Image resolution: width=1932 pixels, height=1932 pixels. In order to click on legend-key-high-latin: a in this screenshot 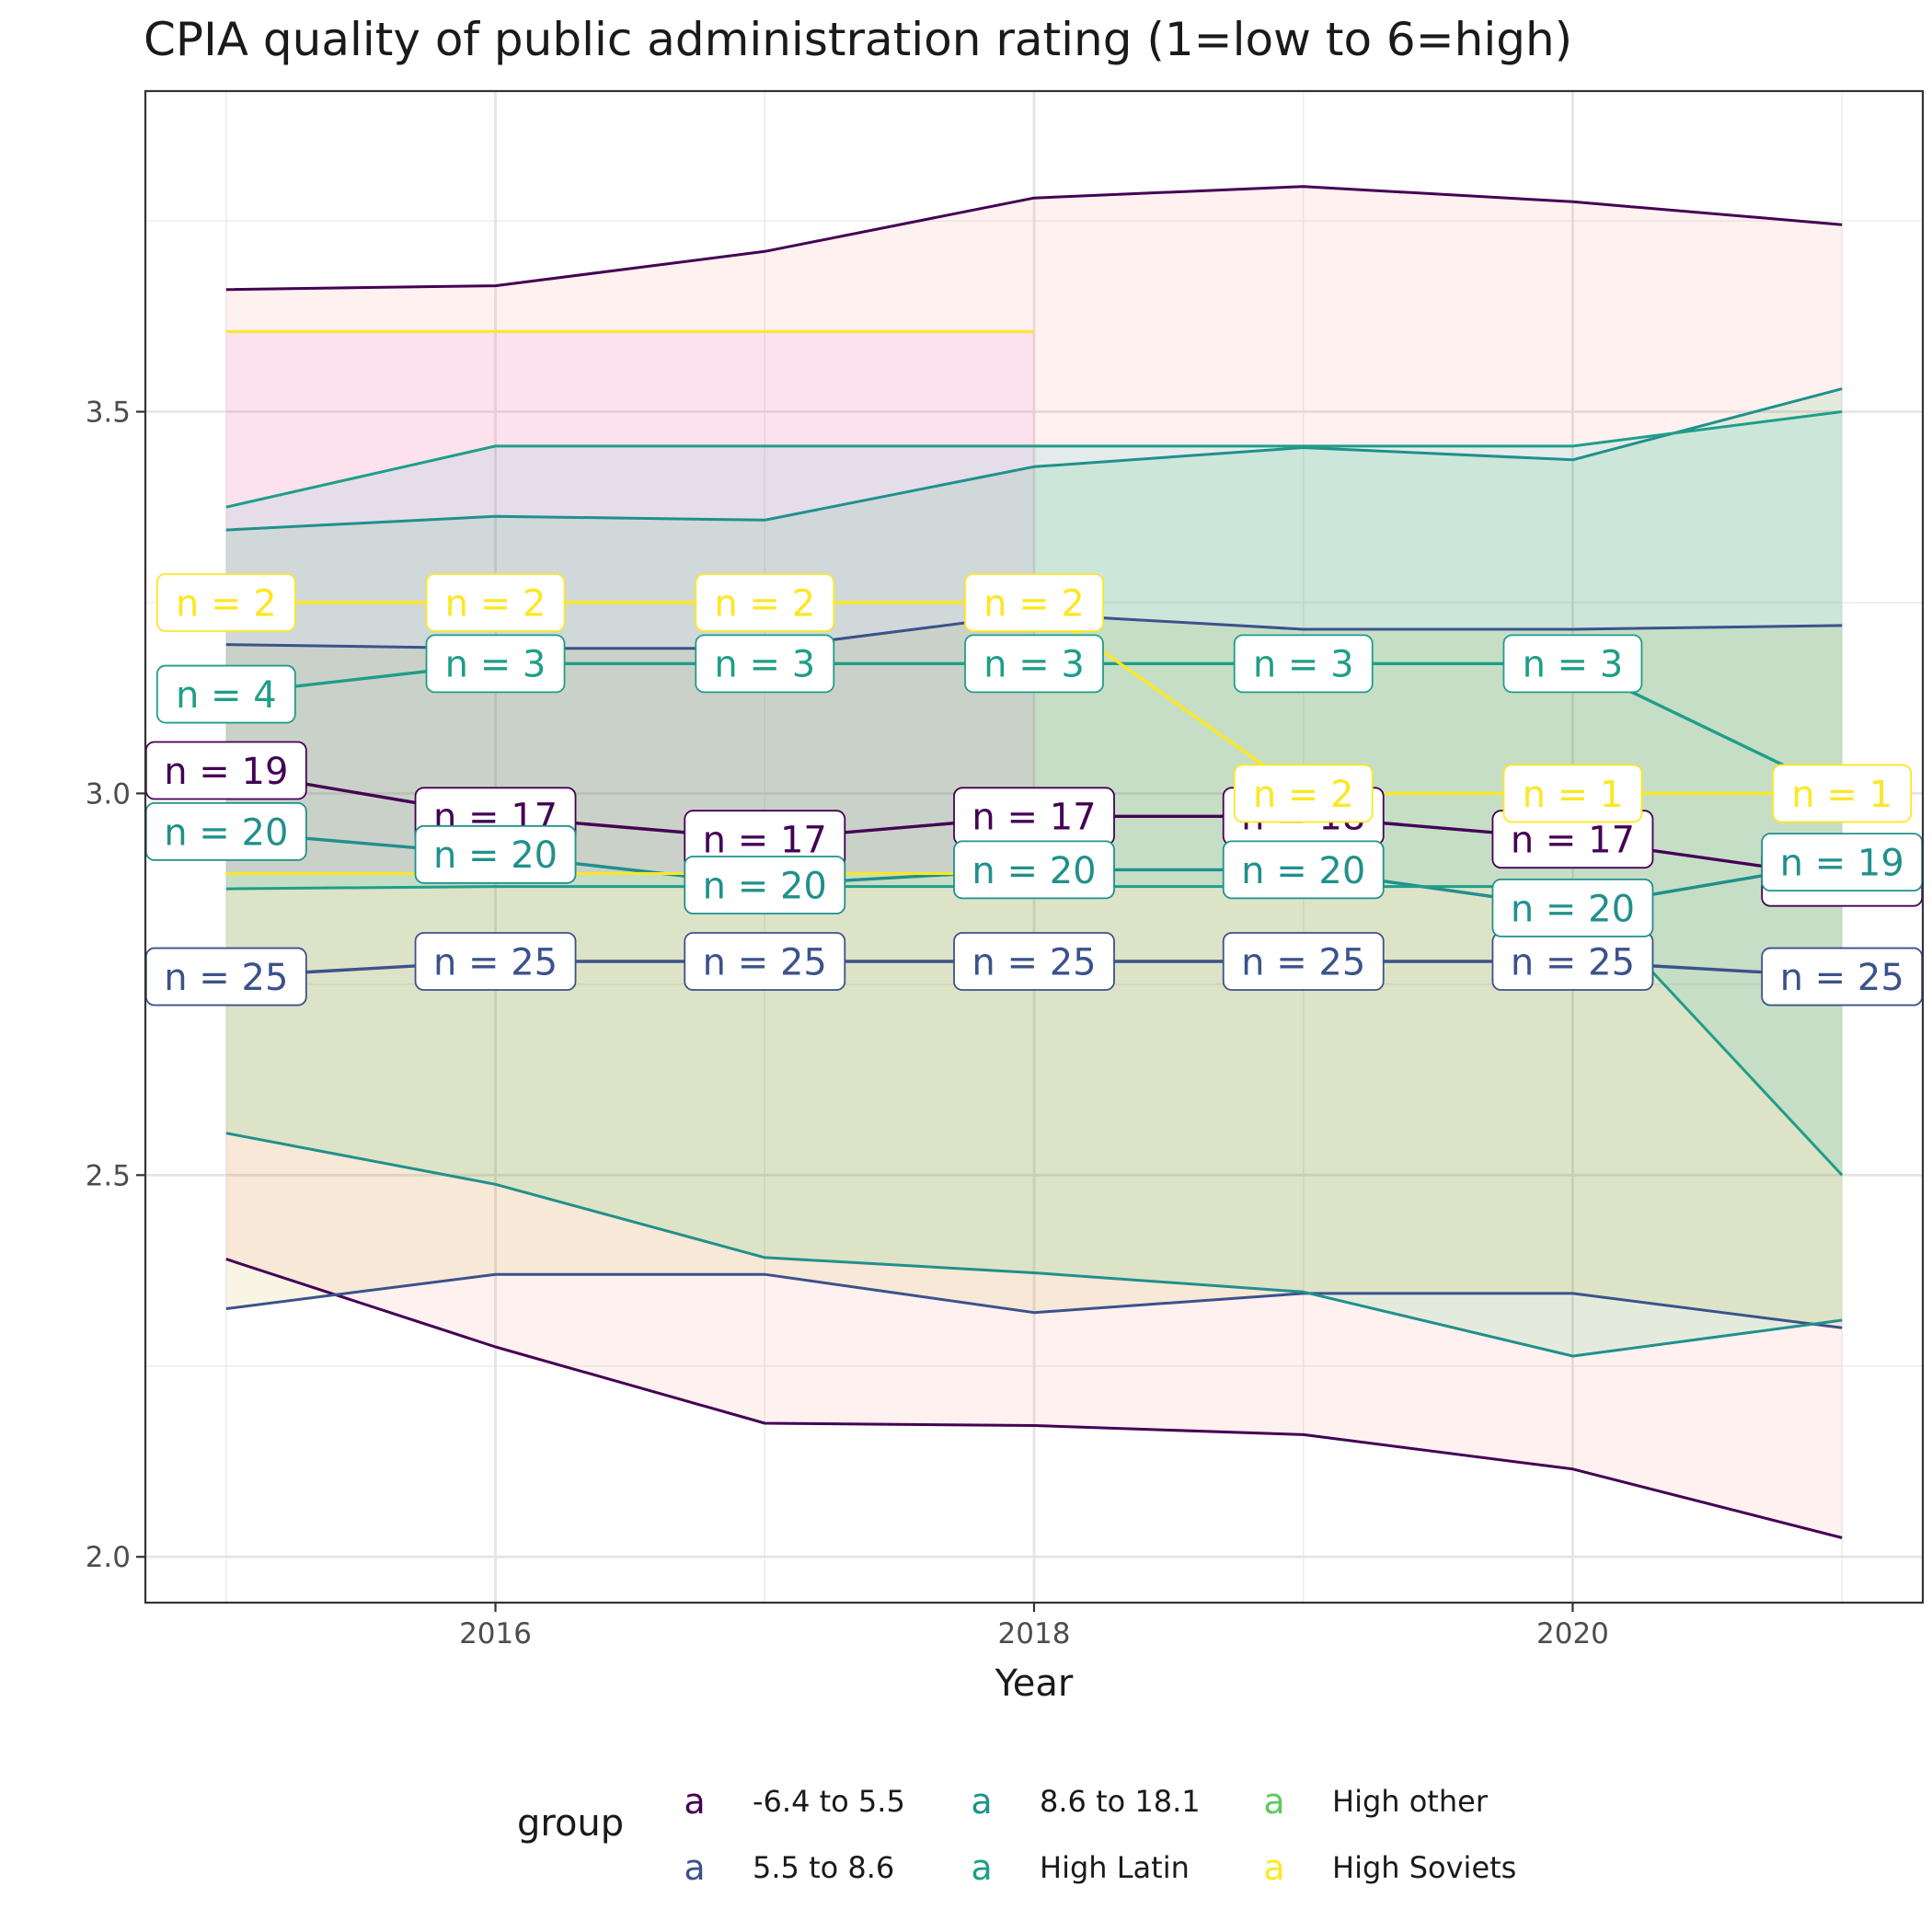, I will do `click(981, 1867)`.